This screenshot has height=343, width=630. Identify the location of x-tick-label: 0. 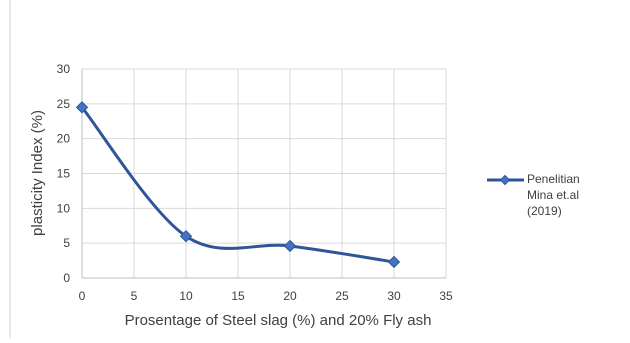
(82, 296).